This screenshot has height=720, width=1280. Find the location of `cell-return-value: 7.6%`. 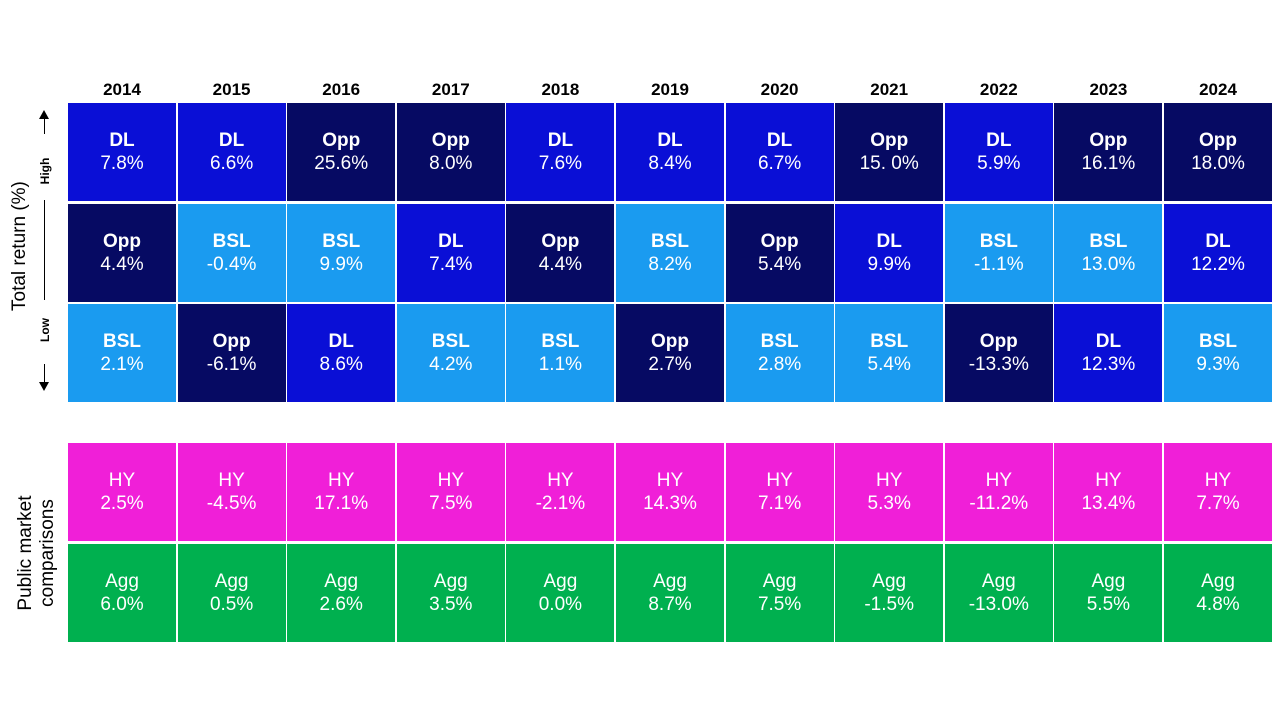

cell-return-value: 7.6% is located at coordinates (560, 163).